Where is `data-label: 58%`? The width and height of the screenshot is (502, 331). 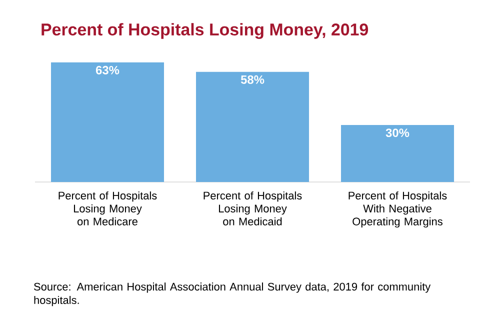 data-label: 58% is located at coordinates (252, 79).